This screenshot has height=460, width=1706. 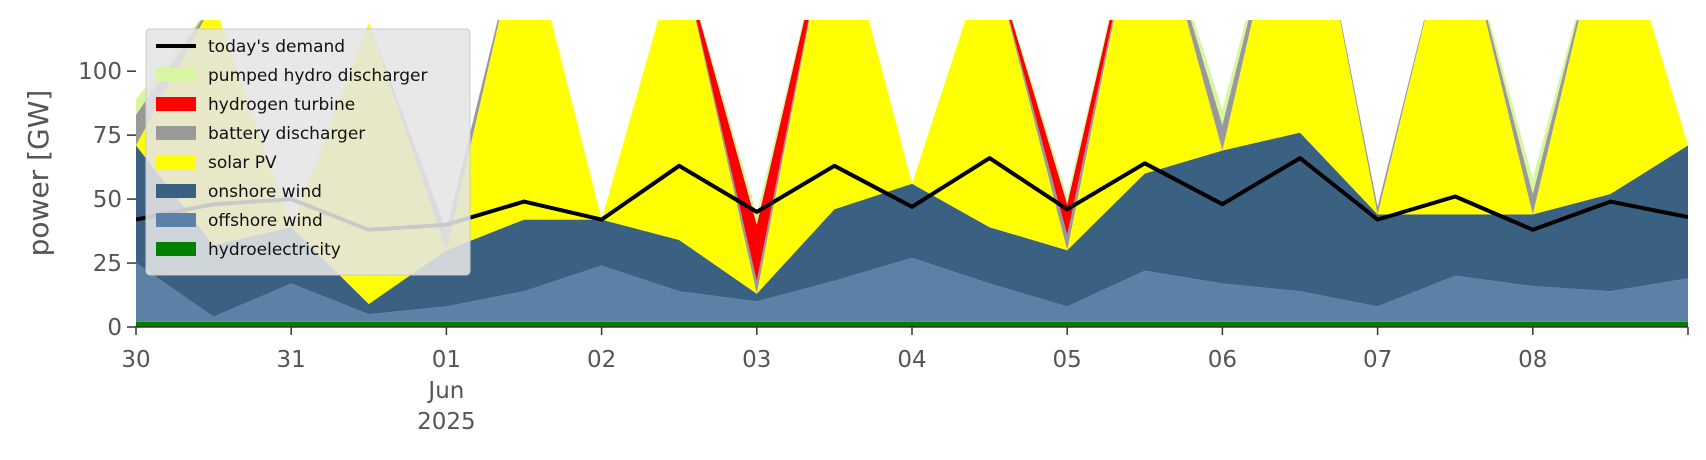 What do you see at coordinates (107, 264) in the screenshot?
I see `y-tick-label: 25` at bounding box center [107, 264].